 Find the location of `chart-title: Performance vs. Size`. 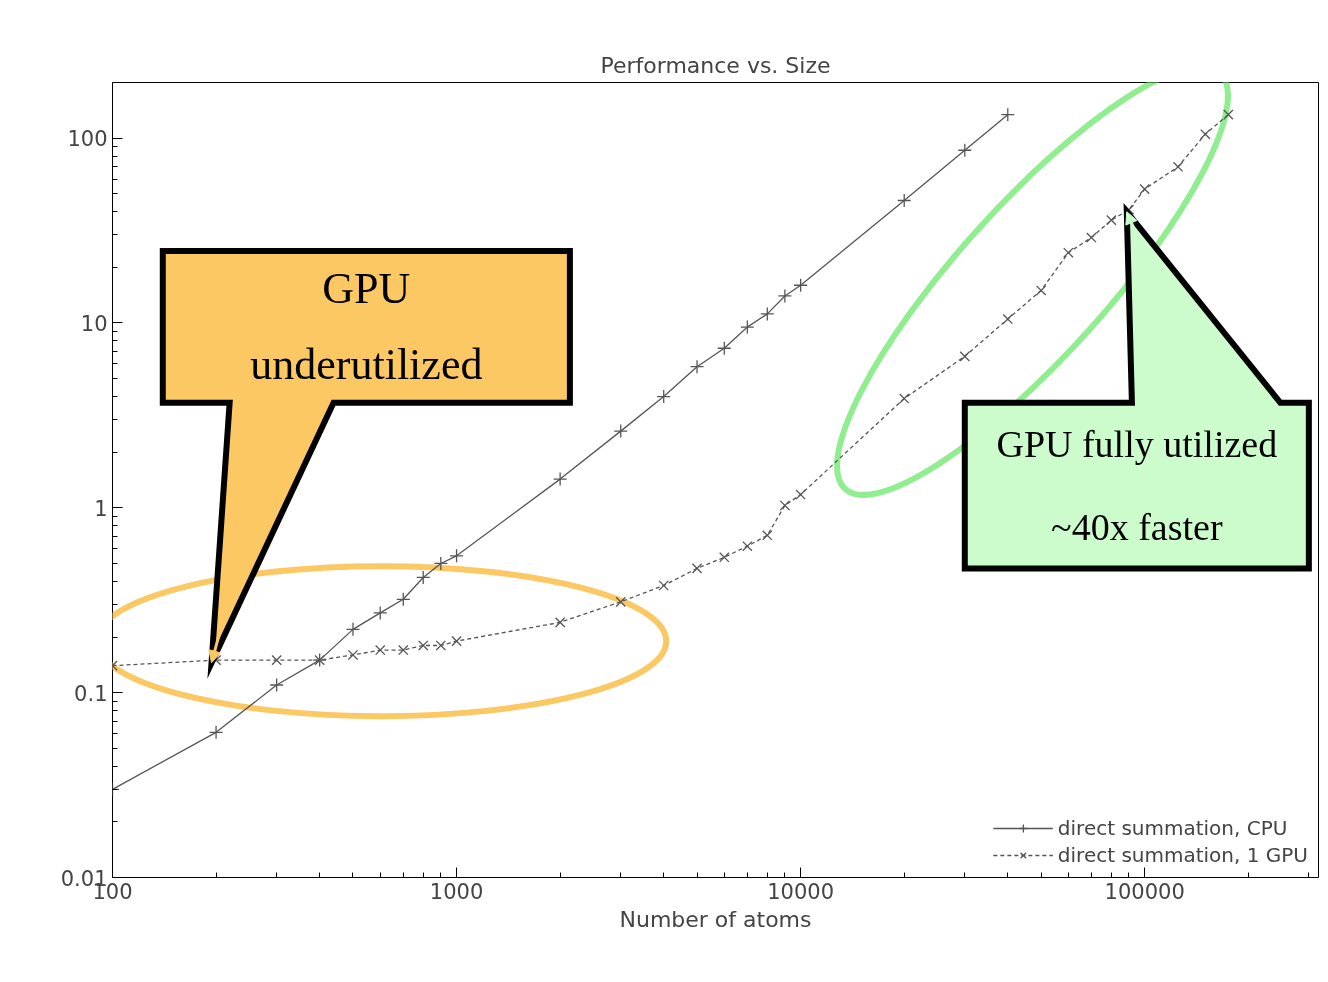

chart-title: Performance vs. Size is located at coordinates (715, 65).